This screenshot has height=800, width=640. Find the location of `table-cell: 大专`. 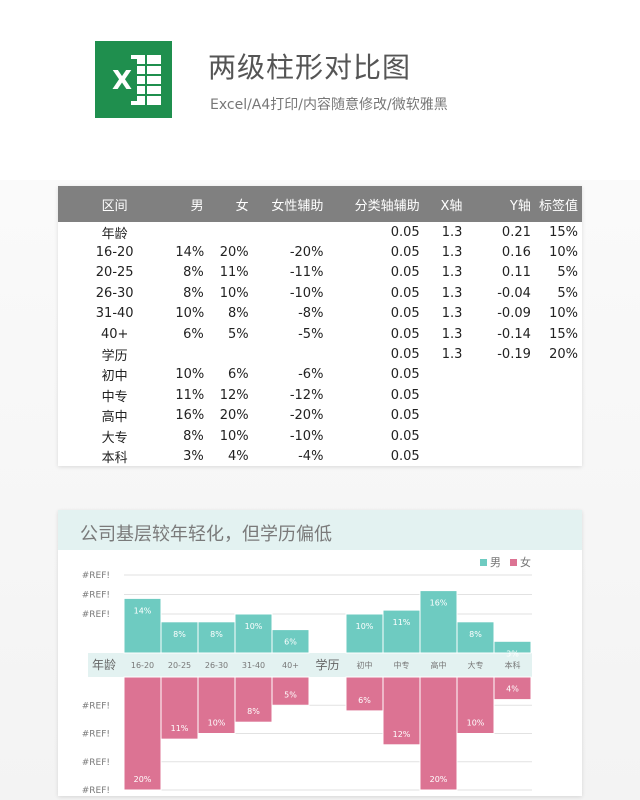

table-cell: 大专 is located at coordinates (114, 438).